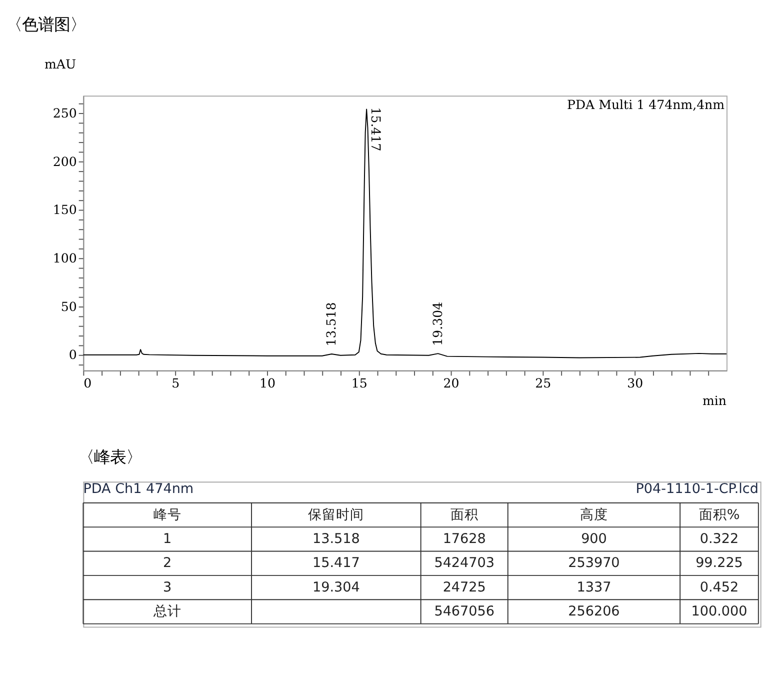 This screenshot has height=696, width=771. What do you see at coordinates (464, 612) in the screenshot?
I see `text: 5467056` at bounding box center [464, 612].